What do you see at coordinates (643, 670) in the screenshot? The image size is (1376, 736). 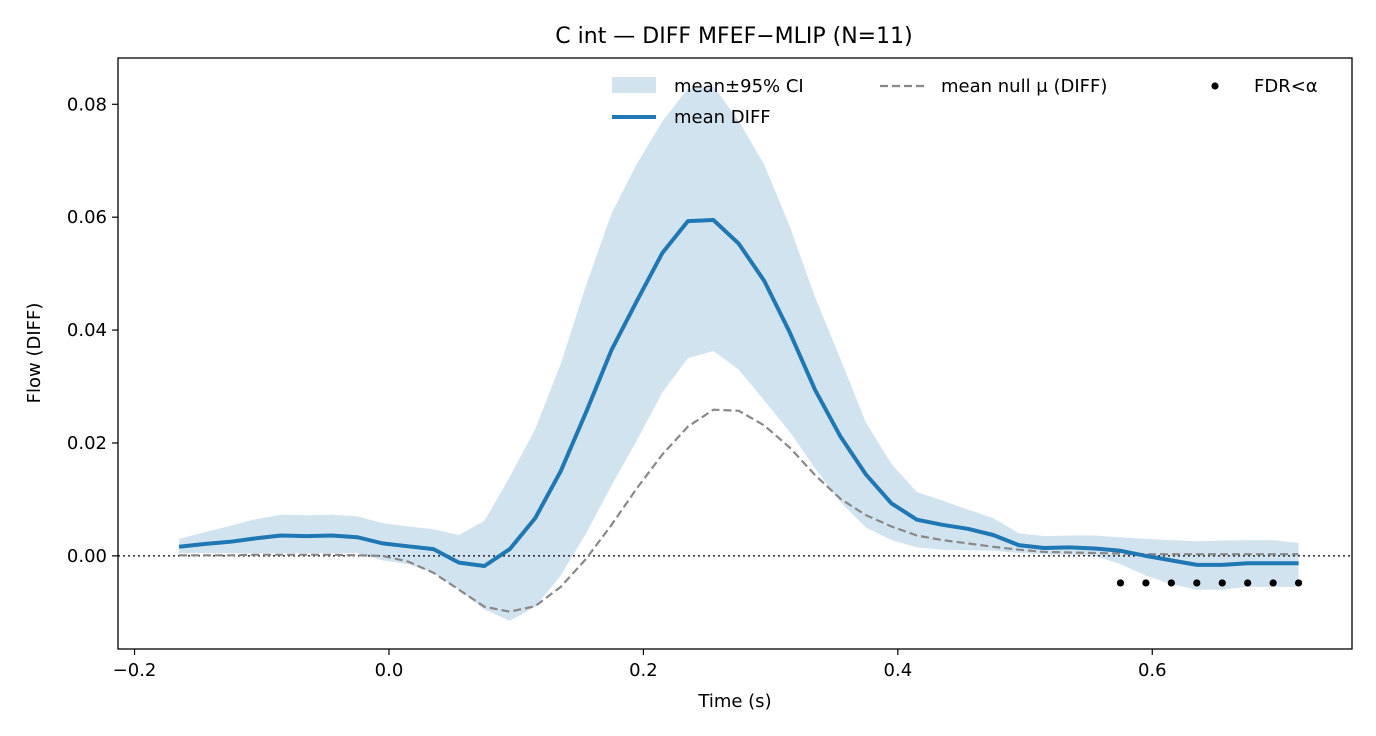 I see `x-tick-label: 0.2` at bounding box center [643, 670].